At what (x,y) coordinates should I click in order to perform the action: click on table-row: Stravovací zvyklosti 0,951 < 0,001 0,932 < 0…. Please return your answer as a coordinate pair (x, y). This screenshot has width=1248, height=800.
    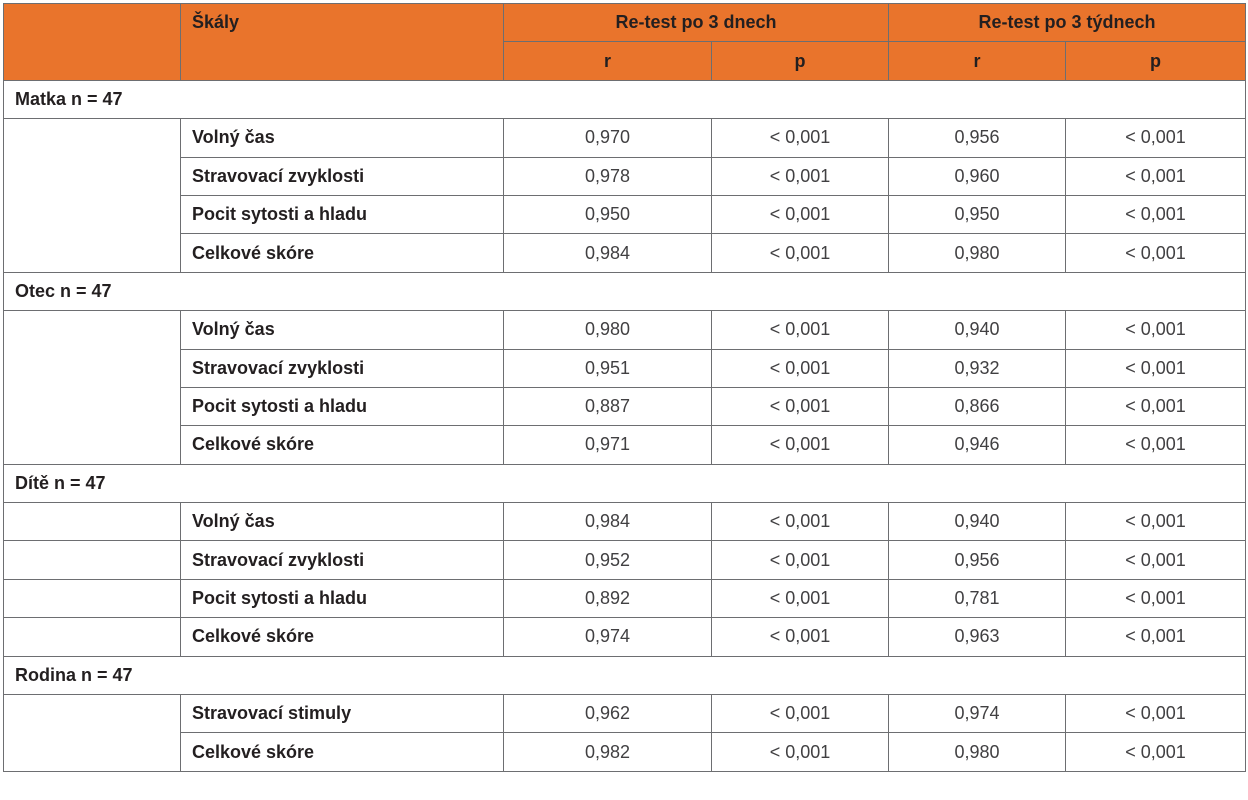
    Looking at the image, I should click on (625, 368).